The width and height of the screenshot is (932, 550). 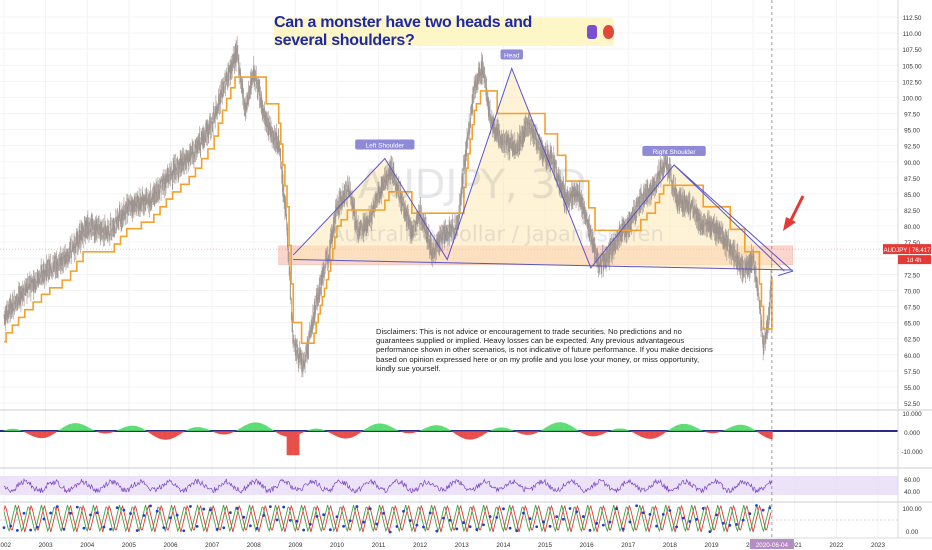 What do you see at coordinates (530, 102) in the screenshot?
I see `pattern-labels: Left Shoulder Head Right Shoulder` at bounding box center [530, 102].